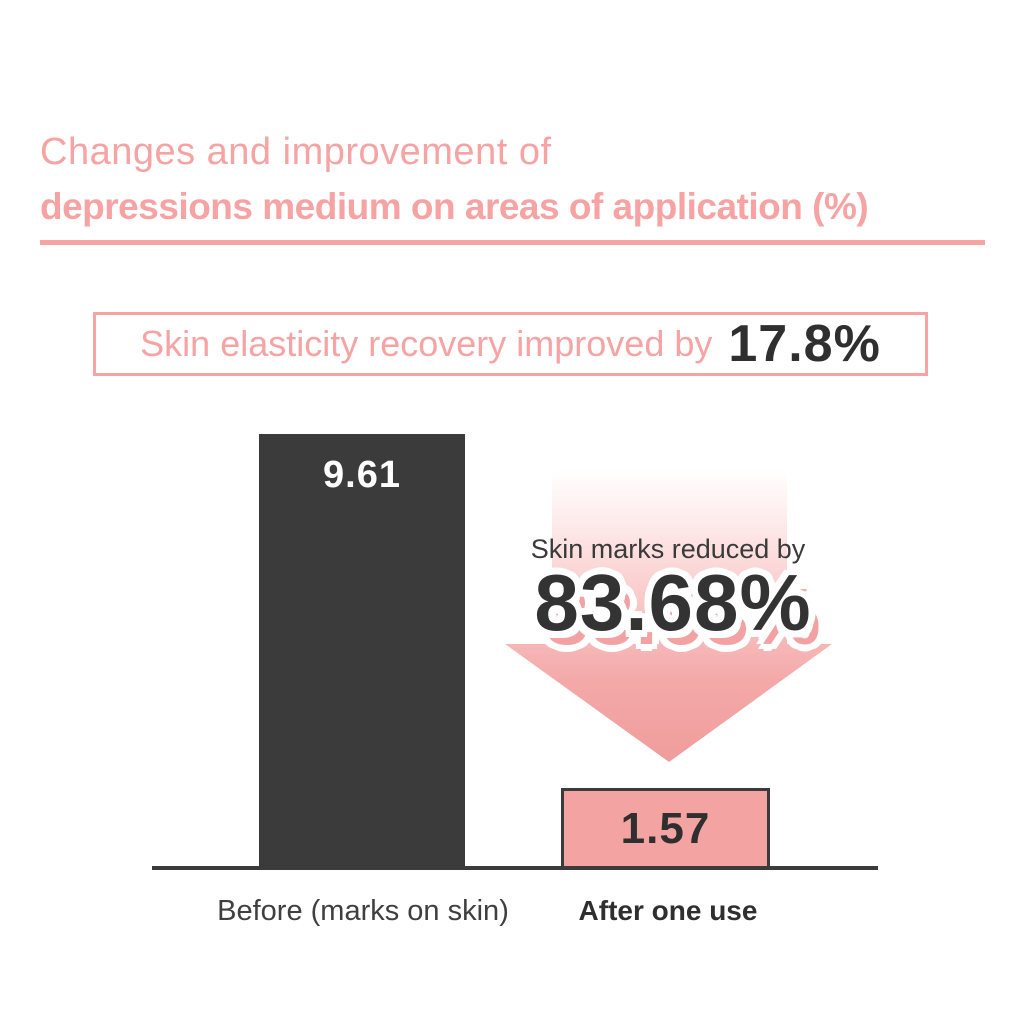  I want to click on chart-title-line1: Changes and improvement of, so click(296, 152).